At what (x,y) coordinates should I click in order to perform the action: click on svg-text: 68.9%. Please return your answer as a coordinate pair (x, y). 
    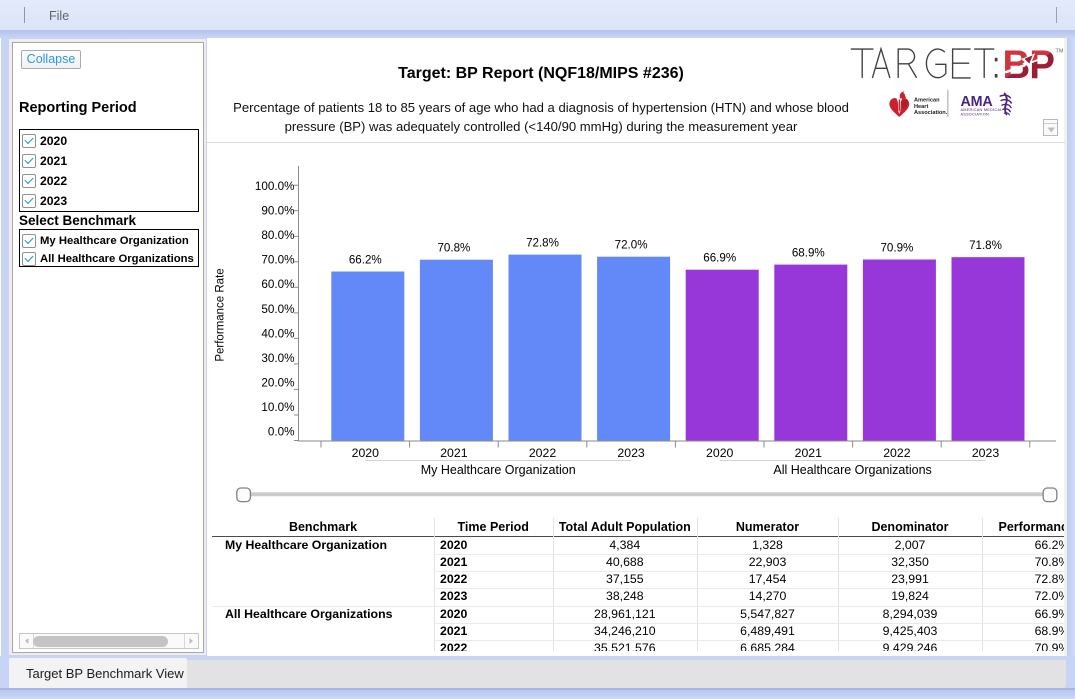
    Looking at the image, I should click on (808, 252).